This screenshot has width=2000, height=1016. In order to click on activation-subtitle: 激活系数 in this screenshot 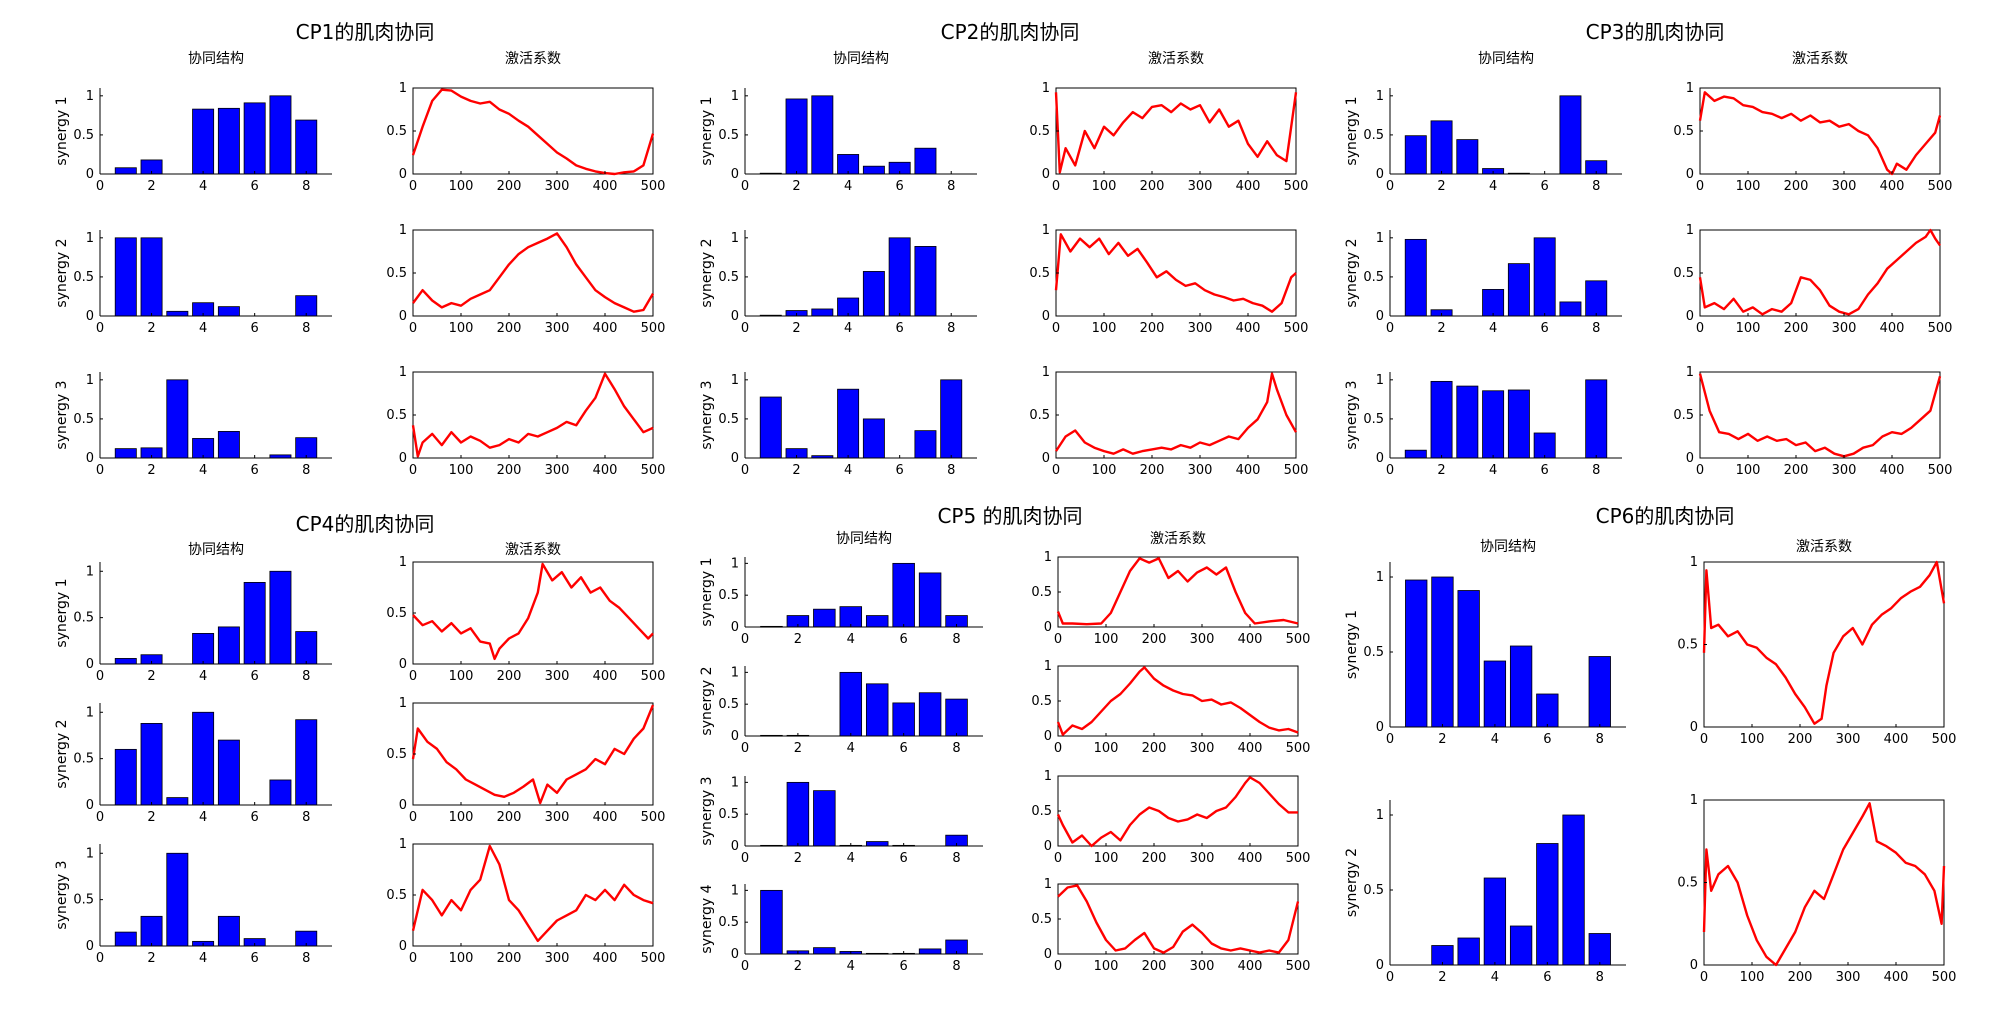, I will do `click(533, 58)`.